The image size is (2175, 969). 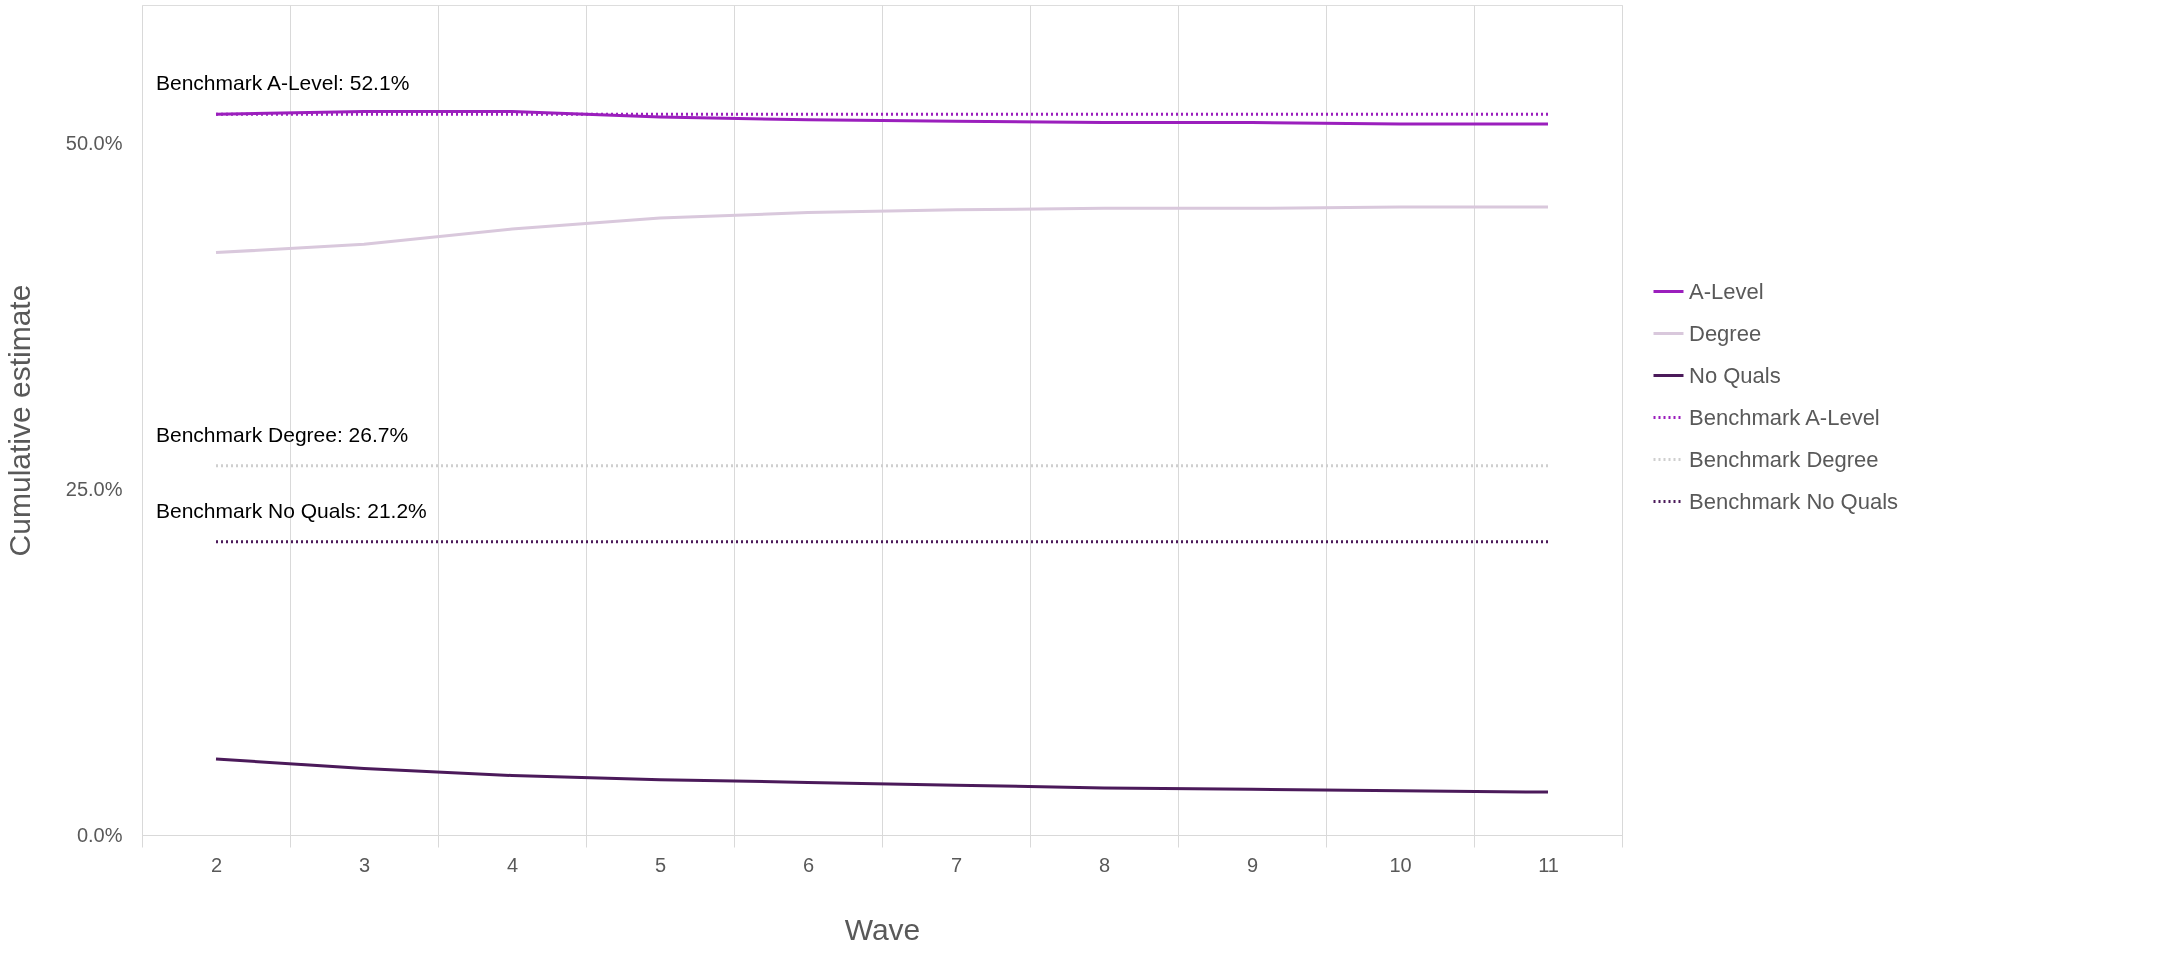 I want to click on annotation: Benchmark No Quals: 21.2%, so click(x=291, y=510).